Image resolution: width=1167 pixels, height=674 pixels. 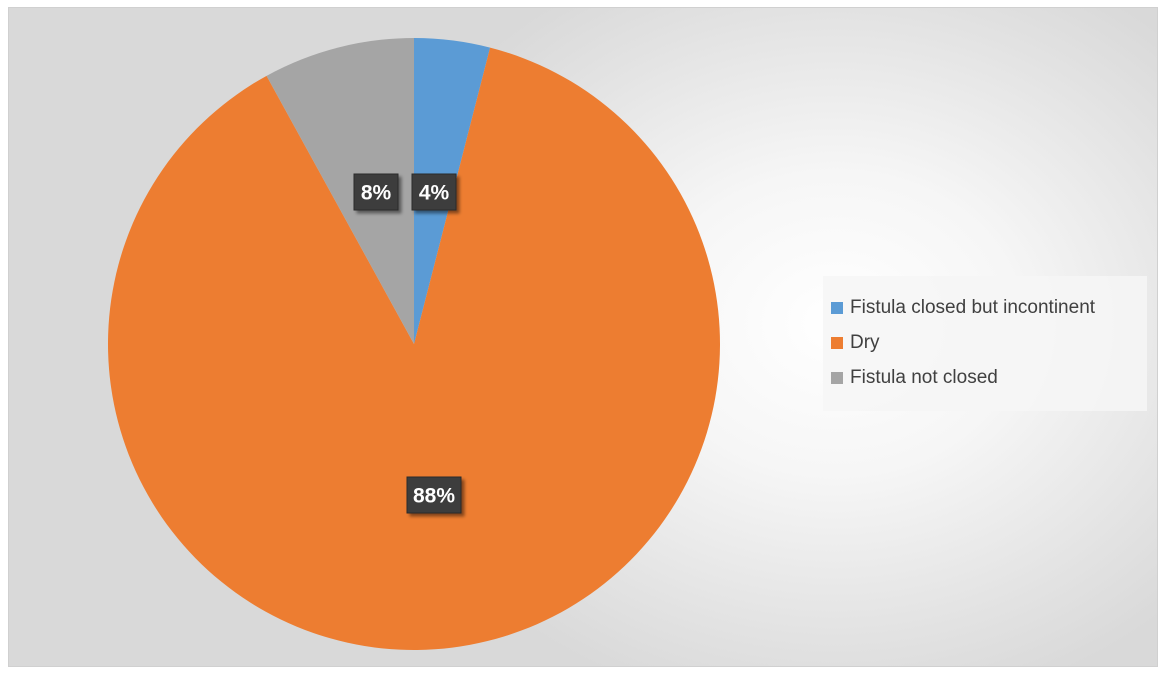 I want to click on data-label-text: 88%, so click(x=434, y=496).